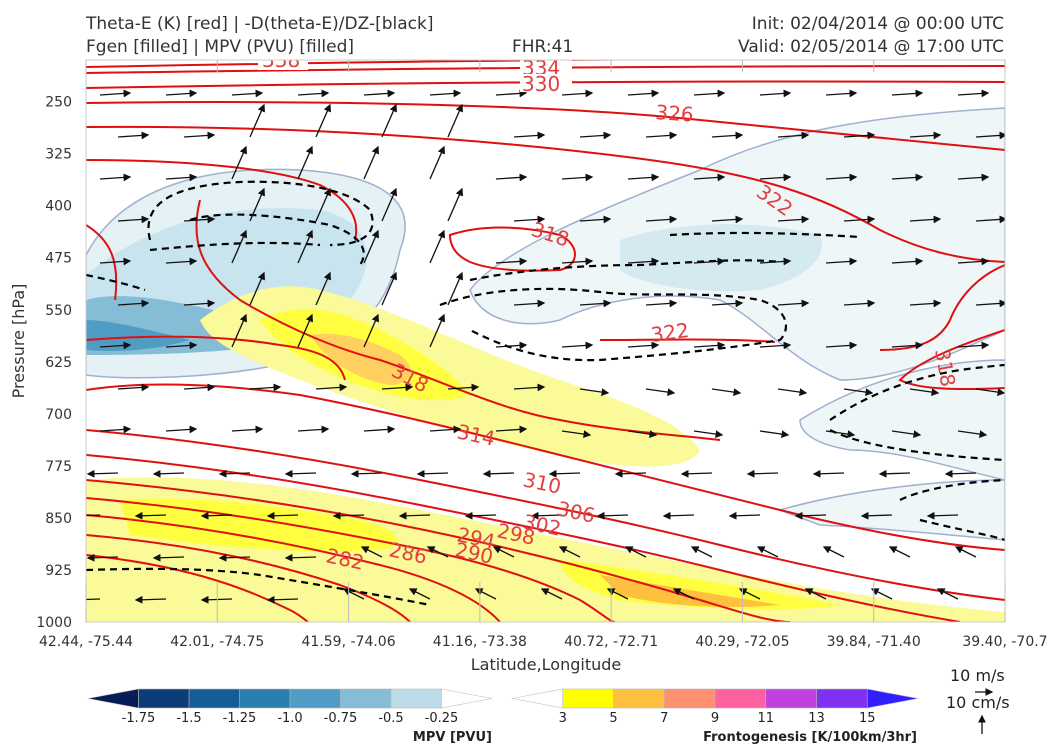 The image size is (1050, 750). I want to click on x-axis-title: Latitude,Longitude, so click(546, 664).